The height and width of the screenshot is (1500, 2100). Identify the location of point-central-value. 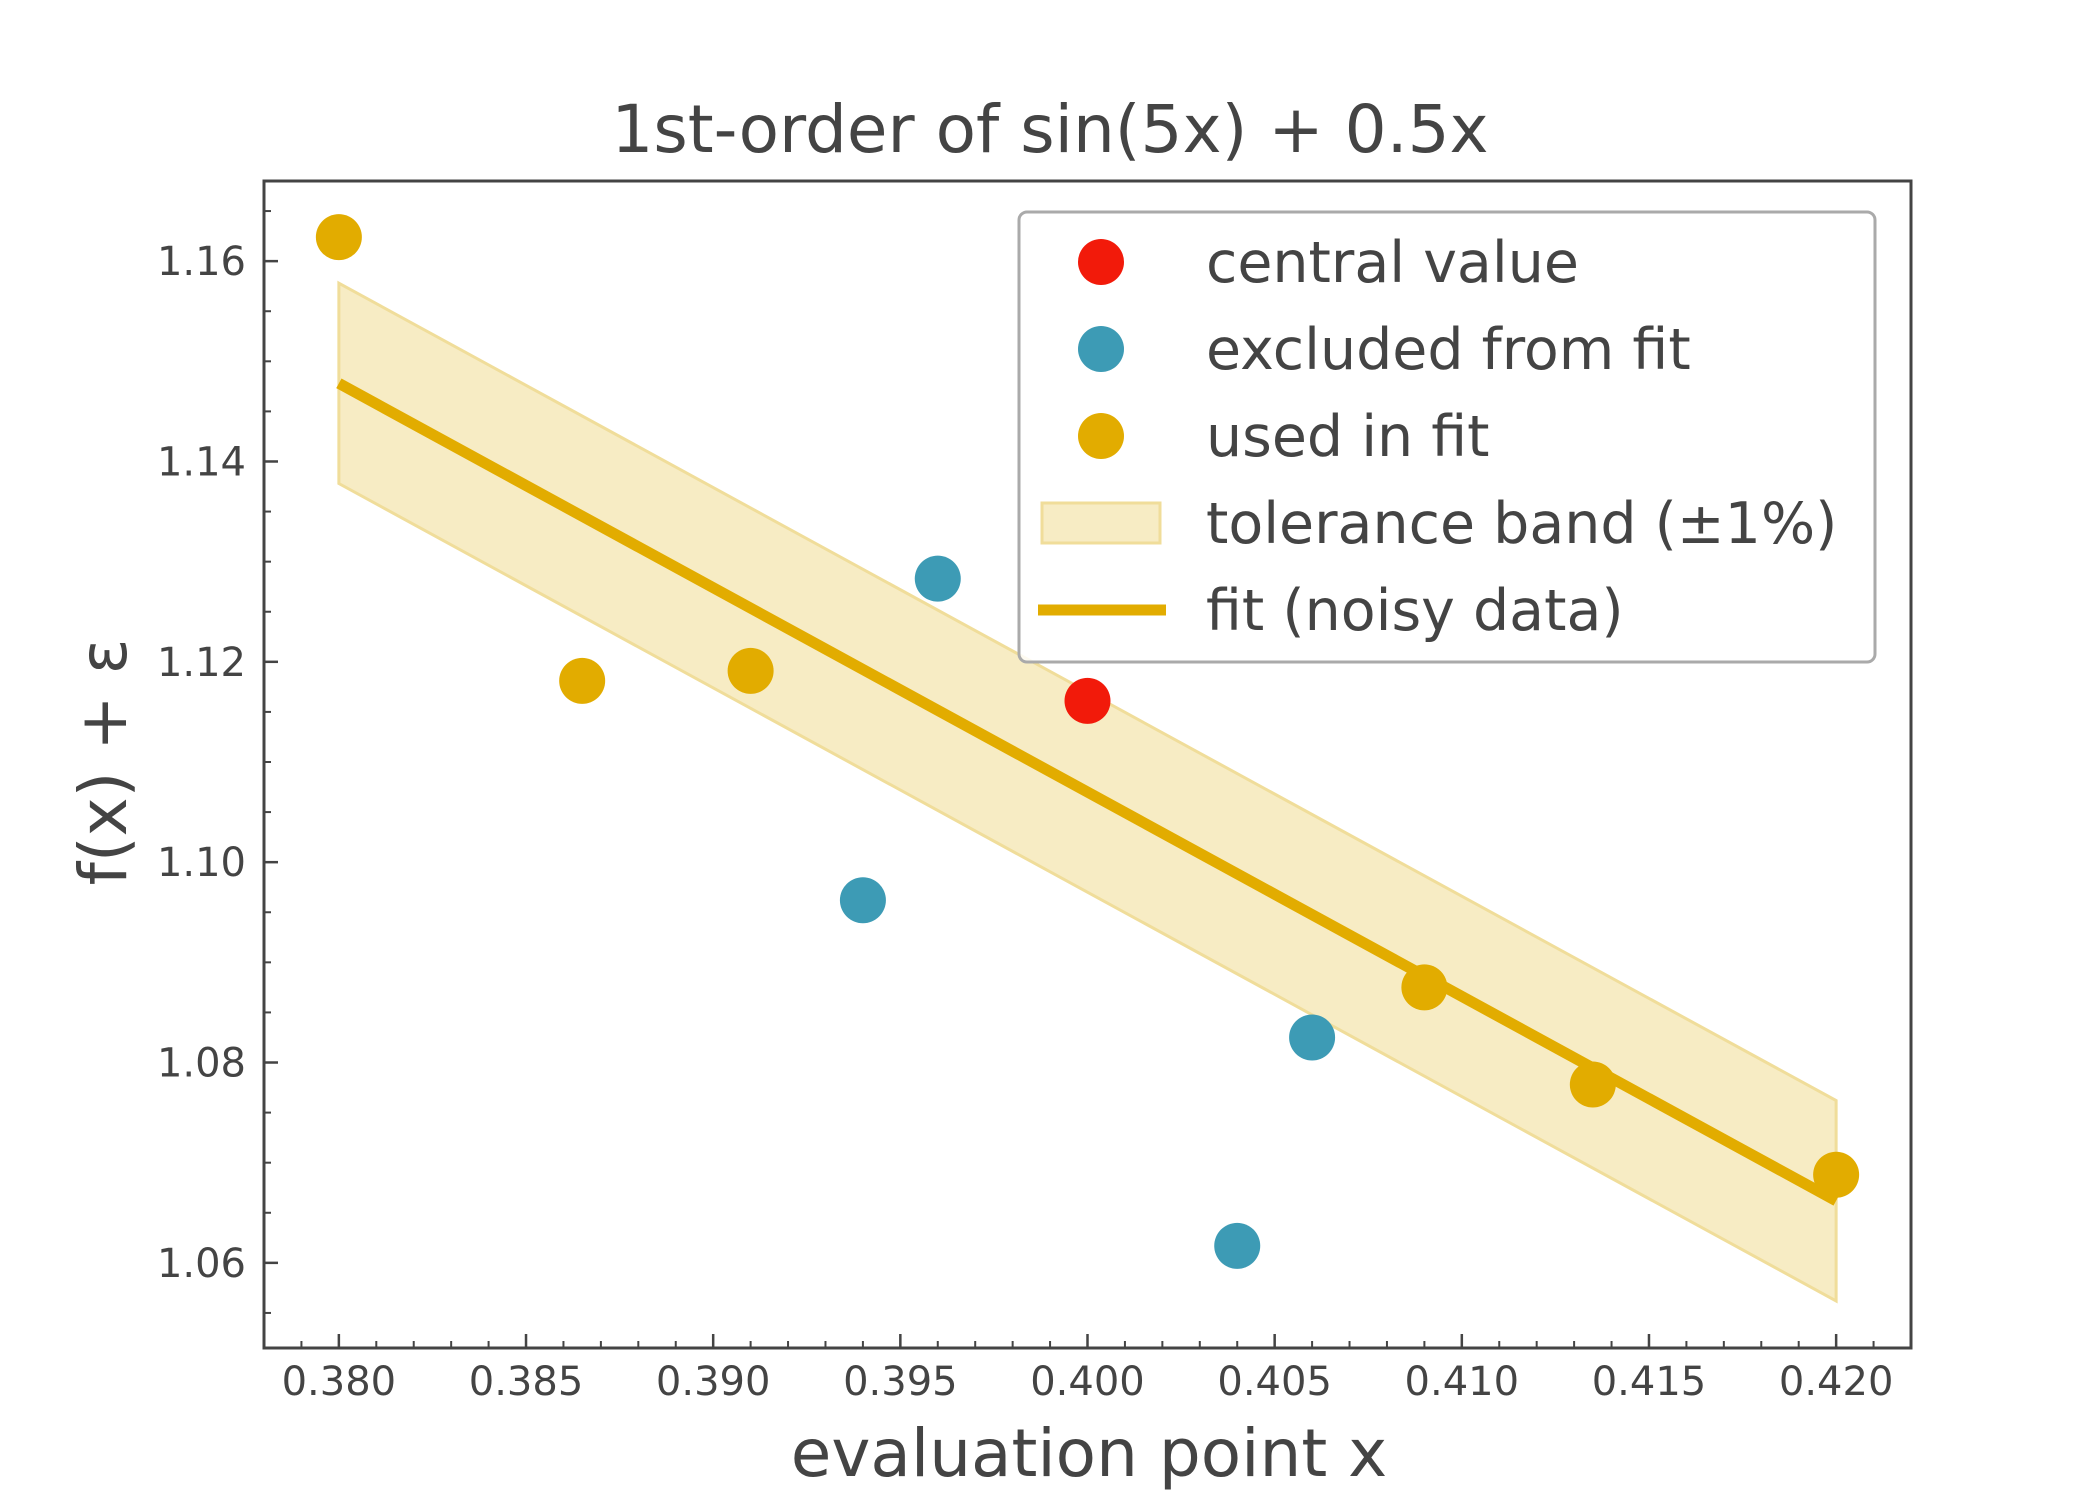
(1087, 700).